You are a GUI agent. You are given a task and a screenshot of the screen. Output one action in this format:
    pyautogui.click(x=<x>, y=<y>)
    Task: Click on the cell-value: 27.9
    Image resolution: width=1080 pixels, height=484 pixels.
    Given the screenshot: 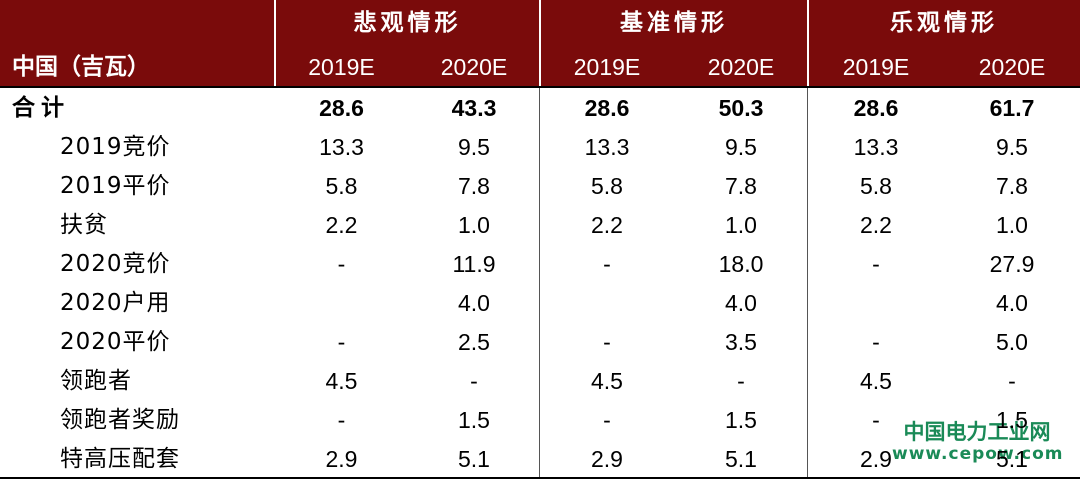 What is the action you would take?
    pyautogui.click(x=1012, y=264)
    